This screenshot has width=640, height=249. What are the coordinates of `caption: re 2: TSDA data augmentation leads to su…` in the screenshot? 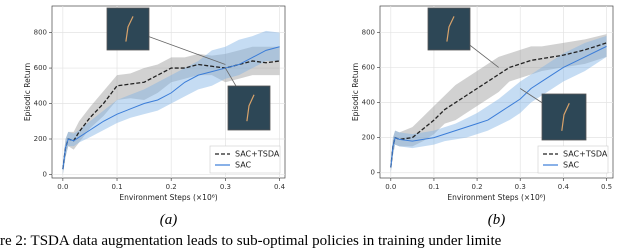 It's located at (251, 241).